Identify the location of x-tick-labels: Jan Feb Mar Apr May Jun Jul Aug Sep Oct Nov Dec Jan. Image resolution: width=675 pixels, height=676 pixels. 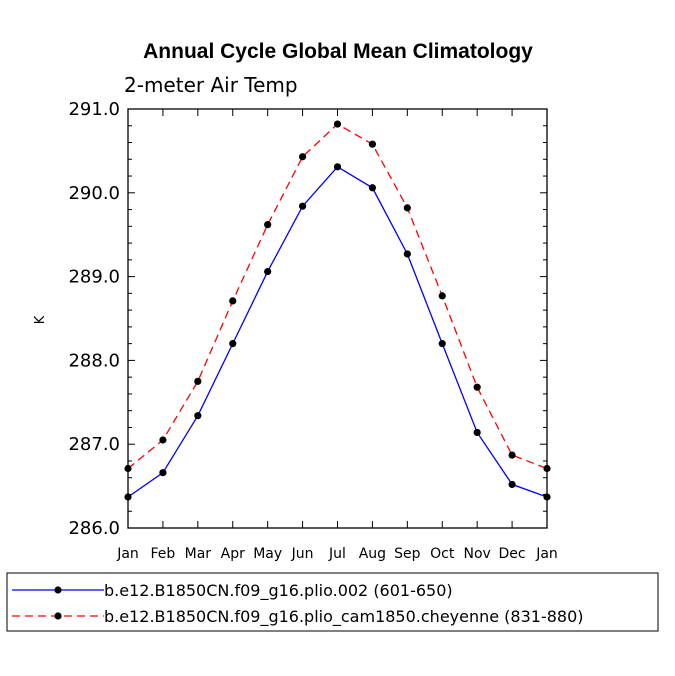
(337, 554).